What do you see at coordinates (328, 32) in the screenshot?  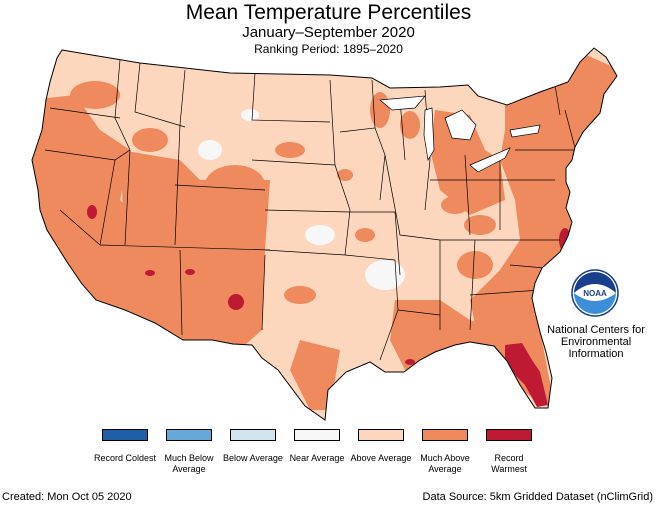 I see `map-subtitle: January–September 2020` at bounding box center [328, 32].